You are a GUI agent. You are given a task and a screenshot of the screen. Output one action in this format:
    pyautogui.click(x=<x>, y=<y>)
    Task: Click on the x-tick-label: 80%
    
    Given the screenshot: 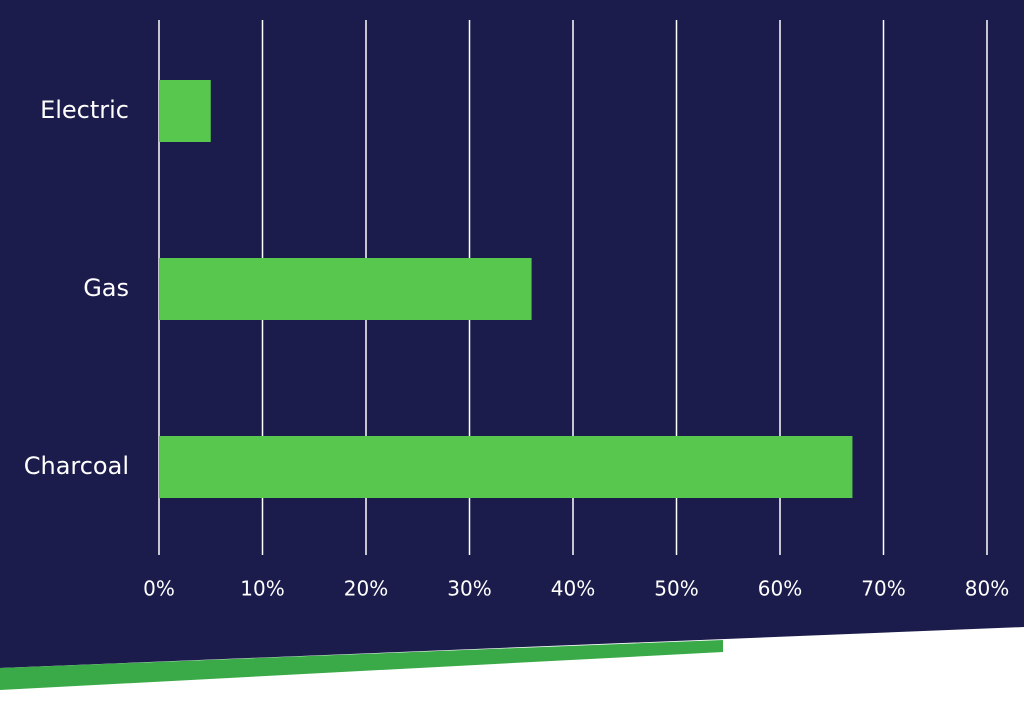 What is the action you would take?
    pyautogui.click(x=987, y=589)
    